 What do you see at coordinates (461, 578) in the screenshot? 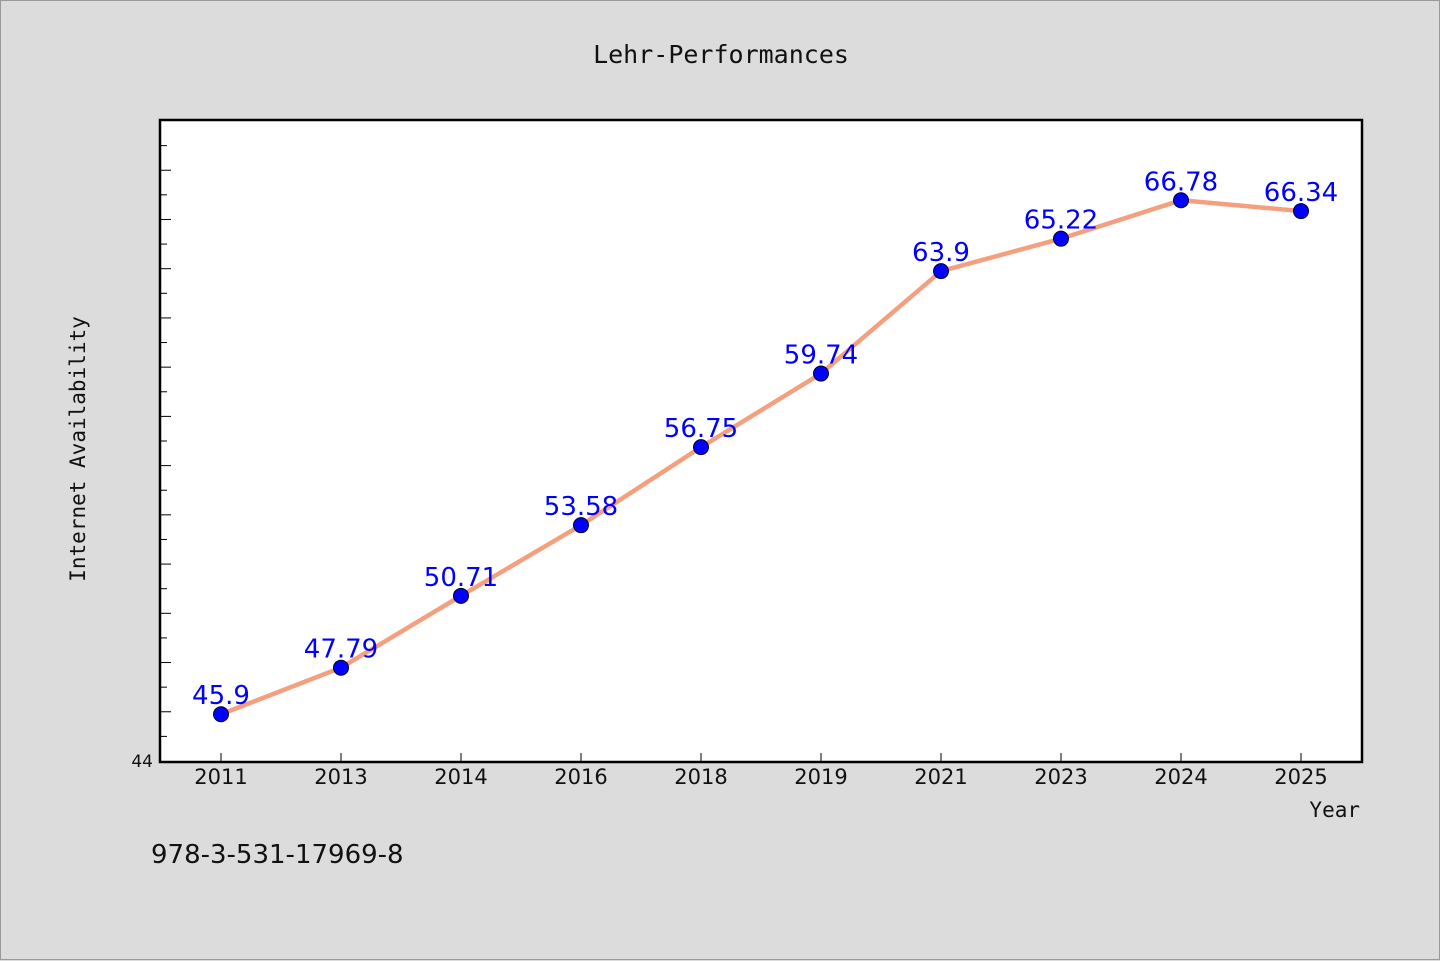
I see `data-label: 50.71` at bounding box center [461, 578].